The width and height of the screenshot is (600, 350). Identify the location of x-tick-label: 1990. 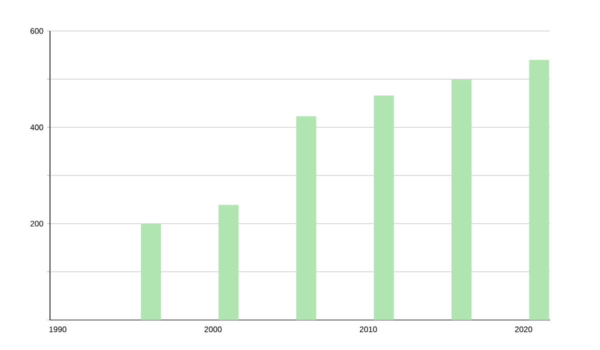
(57, 329).